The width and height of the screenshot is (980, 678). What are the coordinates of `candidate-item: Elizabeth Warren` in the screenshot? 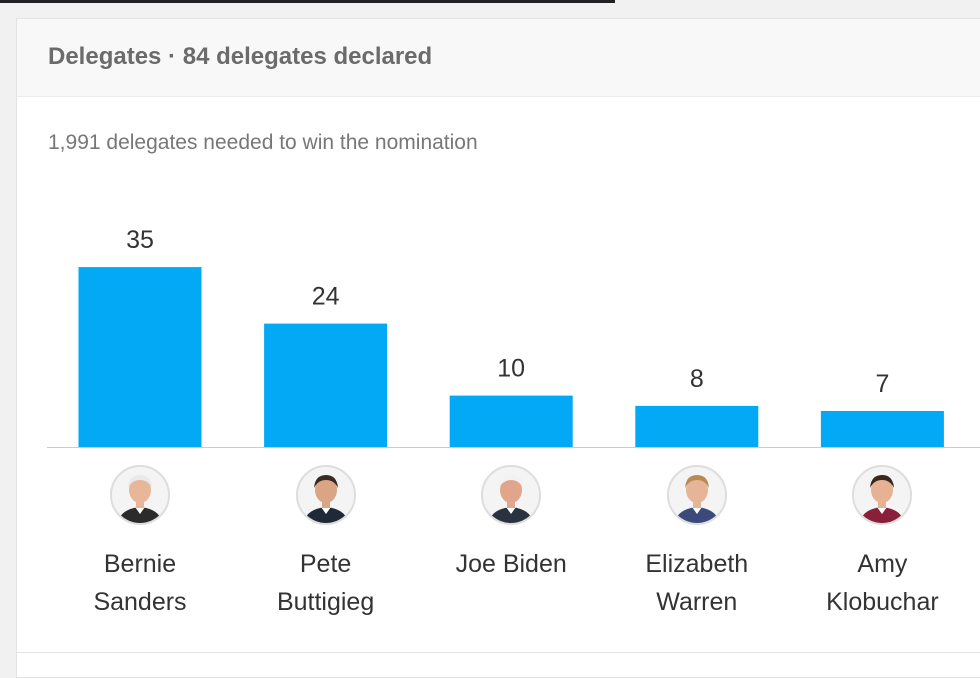 It's located at (697, 543).